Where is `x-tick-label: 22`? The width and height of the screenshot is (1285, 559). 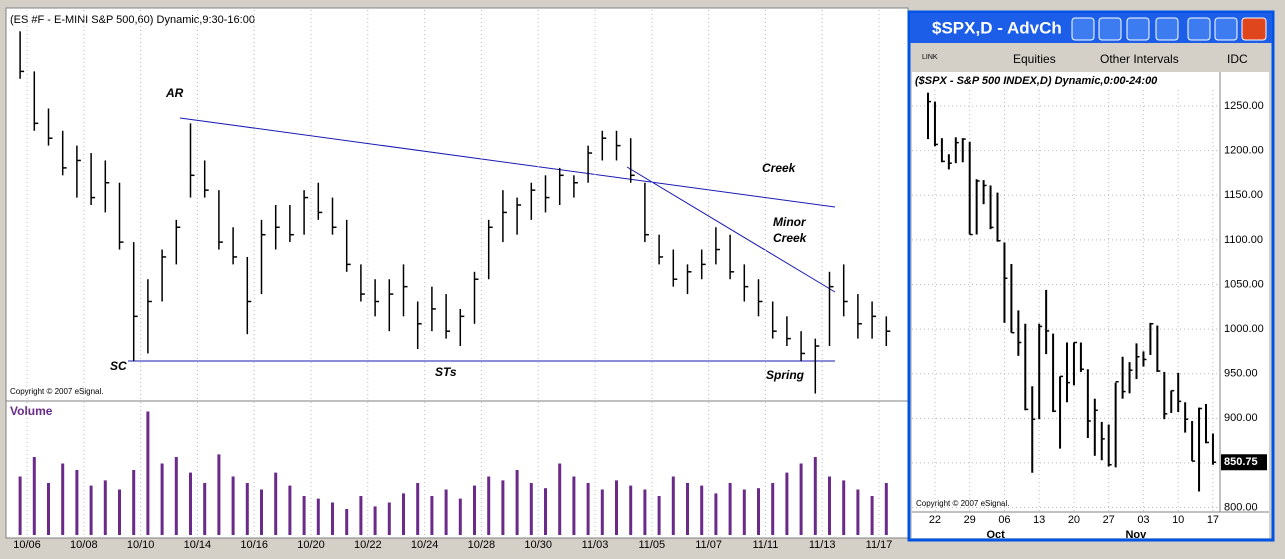 x-tick-label: 22 is located at coordinates (935, 520).